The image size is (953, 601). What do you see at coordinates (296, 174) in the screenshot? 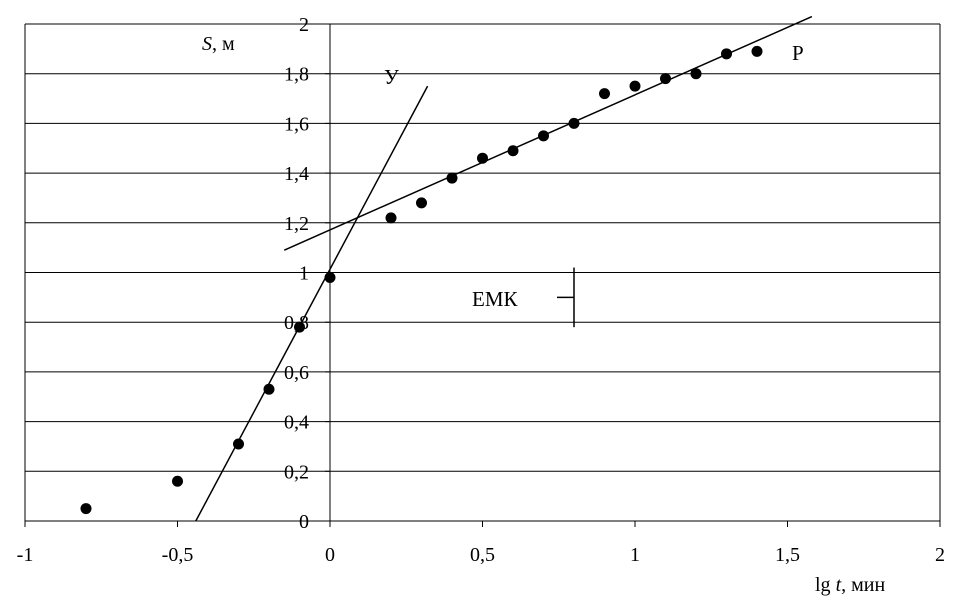
I see `y-tick-label: 1,4` at bounding box center [296, 174].